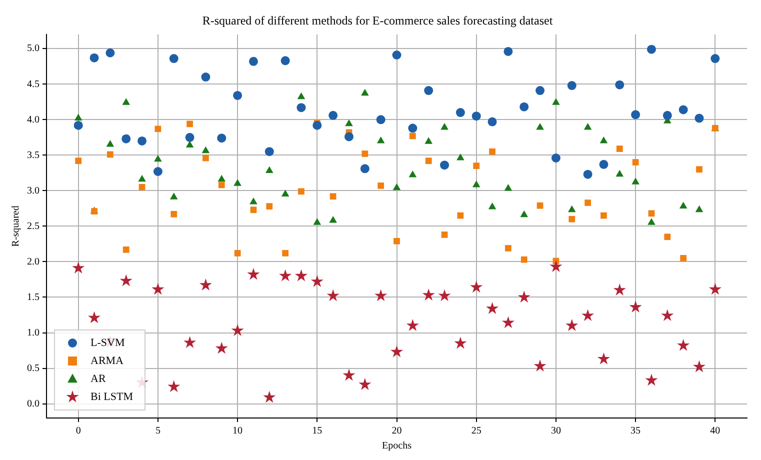  What do you see at coordinates (33, 297) in the screenshot?
I see `y-tick-label: 1.5` at bounding box center [33, 297].